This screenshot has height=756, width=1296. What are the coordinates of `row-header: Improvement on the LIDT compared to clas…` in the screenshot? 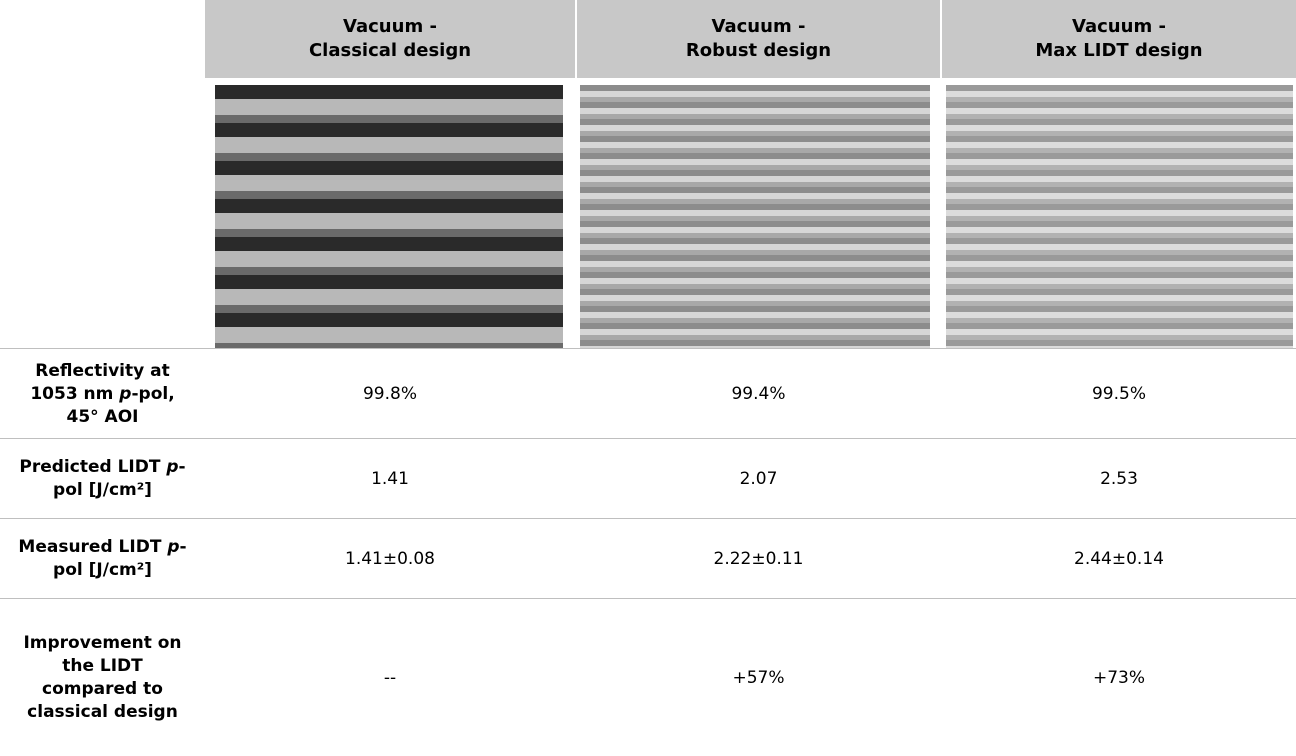 It's located at (102, 677).